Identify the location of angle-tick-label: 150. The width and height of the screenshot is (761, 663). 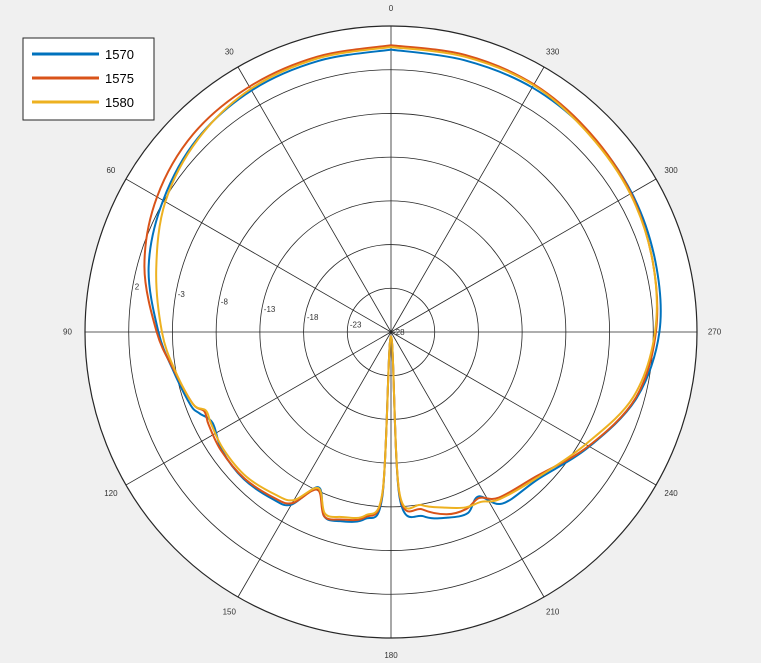
(230, 612).